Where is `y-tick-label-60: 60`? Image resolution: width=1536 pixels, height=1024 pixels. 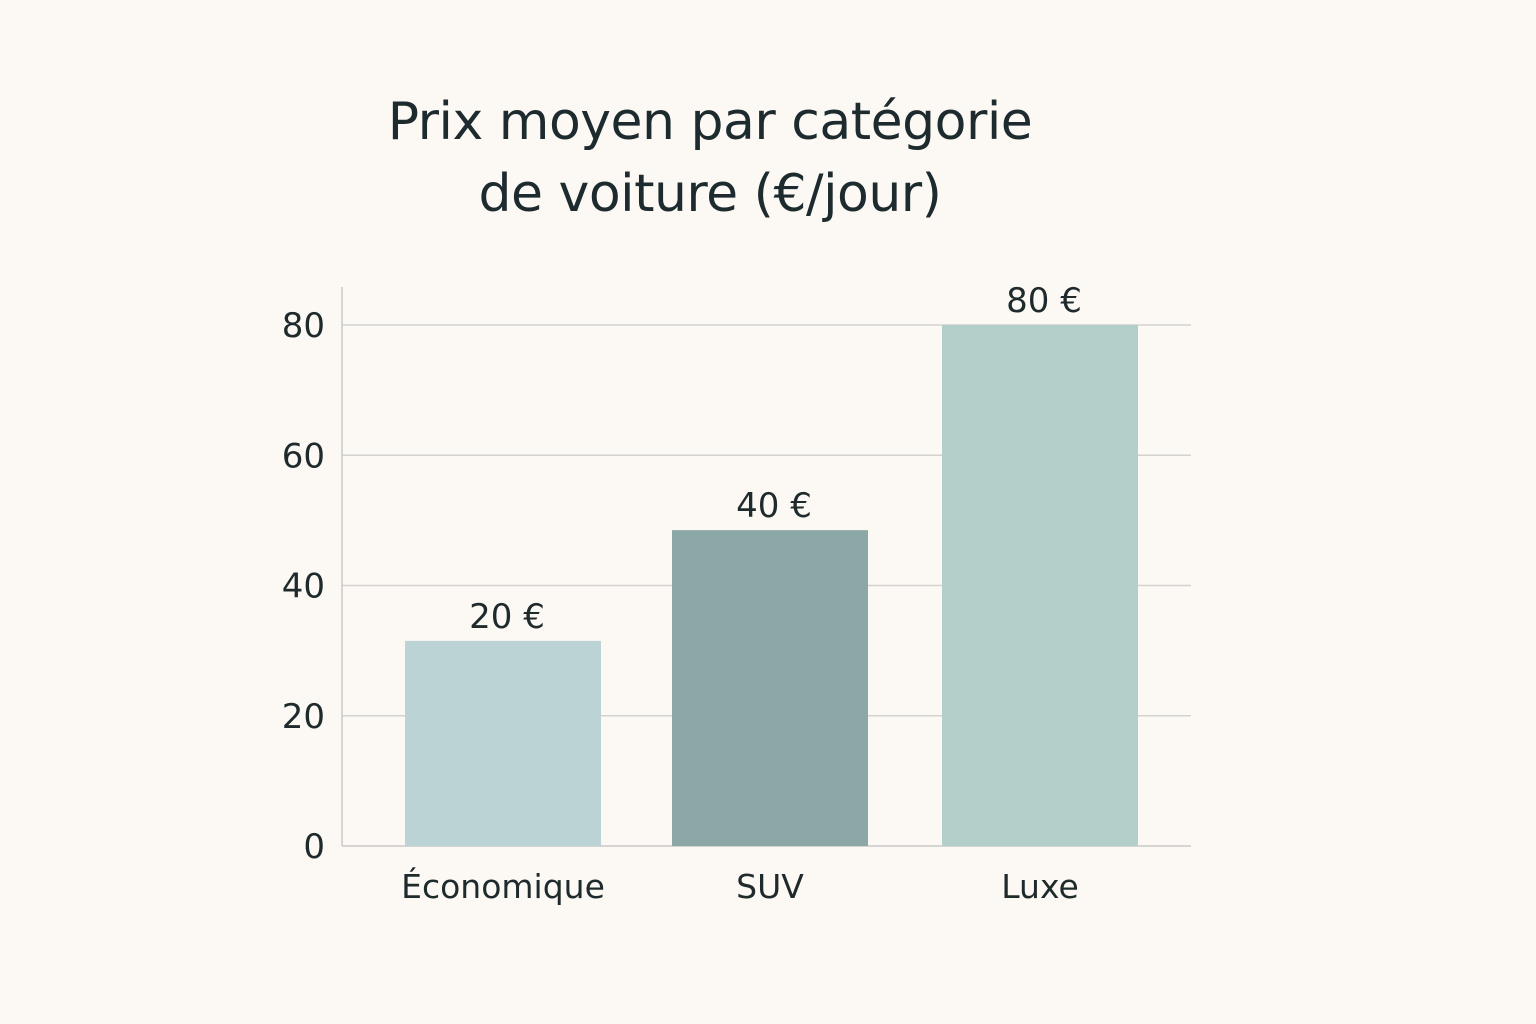 y-tick-label-60: 60 is located at coordinates (303, 456).